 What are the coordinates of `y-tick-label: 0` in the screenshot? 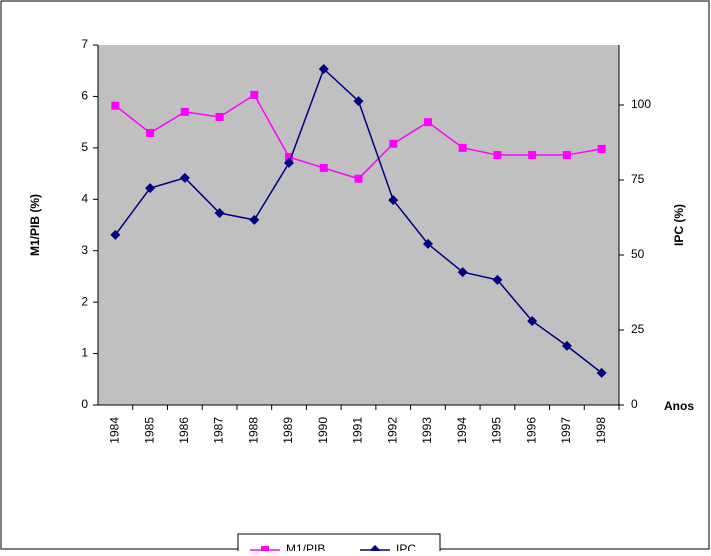 It's located at (84, 404).